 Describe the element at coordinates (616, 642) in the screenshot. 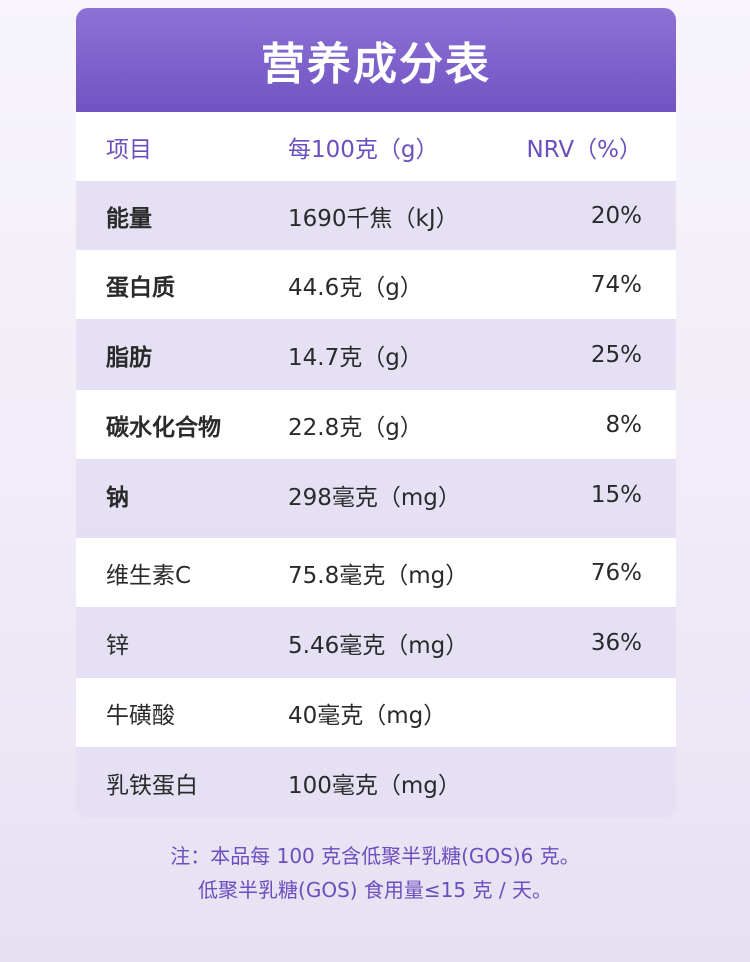

I see `row-nrv: 36%` at that location.